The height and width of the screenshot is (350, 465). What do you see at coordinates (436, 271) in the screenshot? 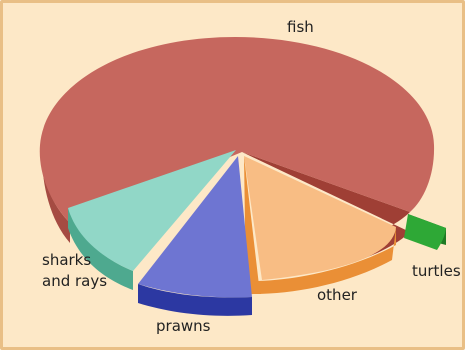
I see `label-turtles: turtles` at bounding box center [436, 271].